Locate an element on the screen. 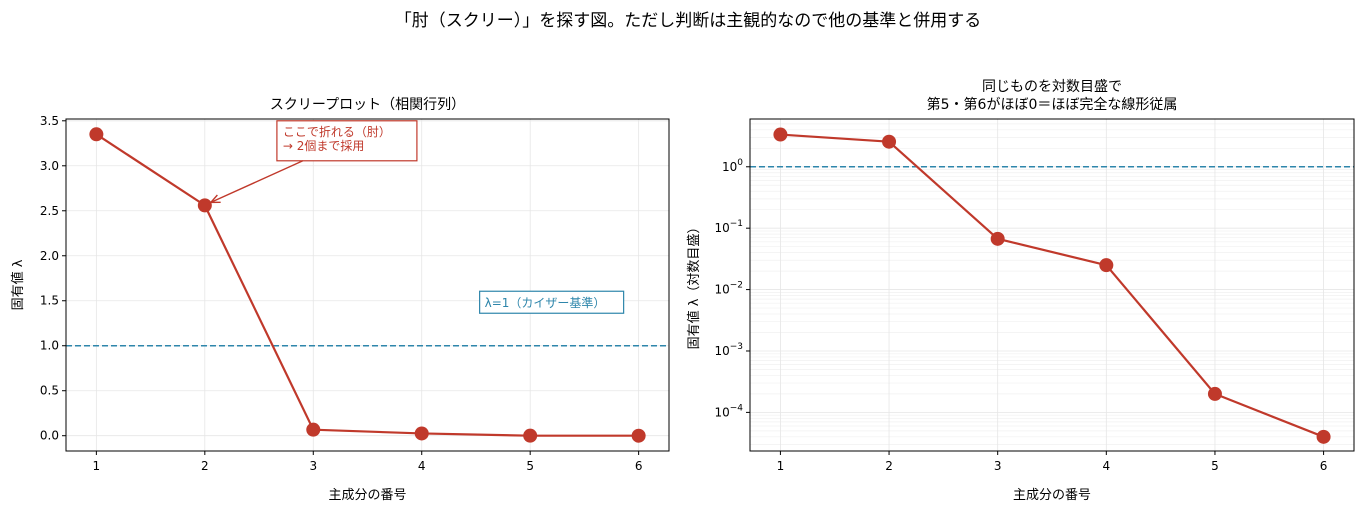 The width and height of the screenshot is (1365, 513). y-tick-label: 1.5 is located at coordinates (49, 301).